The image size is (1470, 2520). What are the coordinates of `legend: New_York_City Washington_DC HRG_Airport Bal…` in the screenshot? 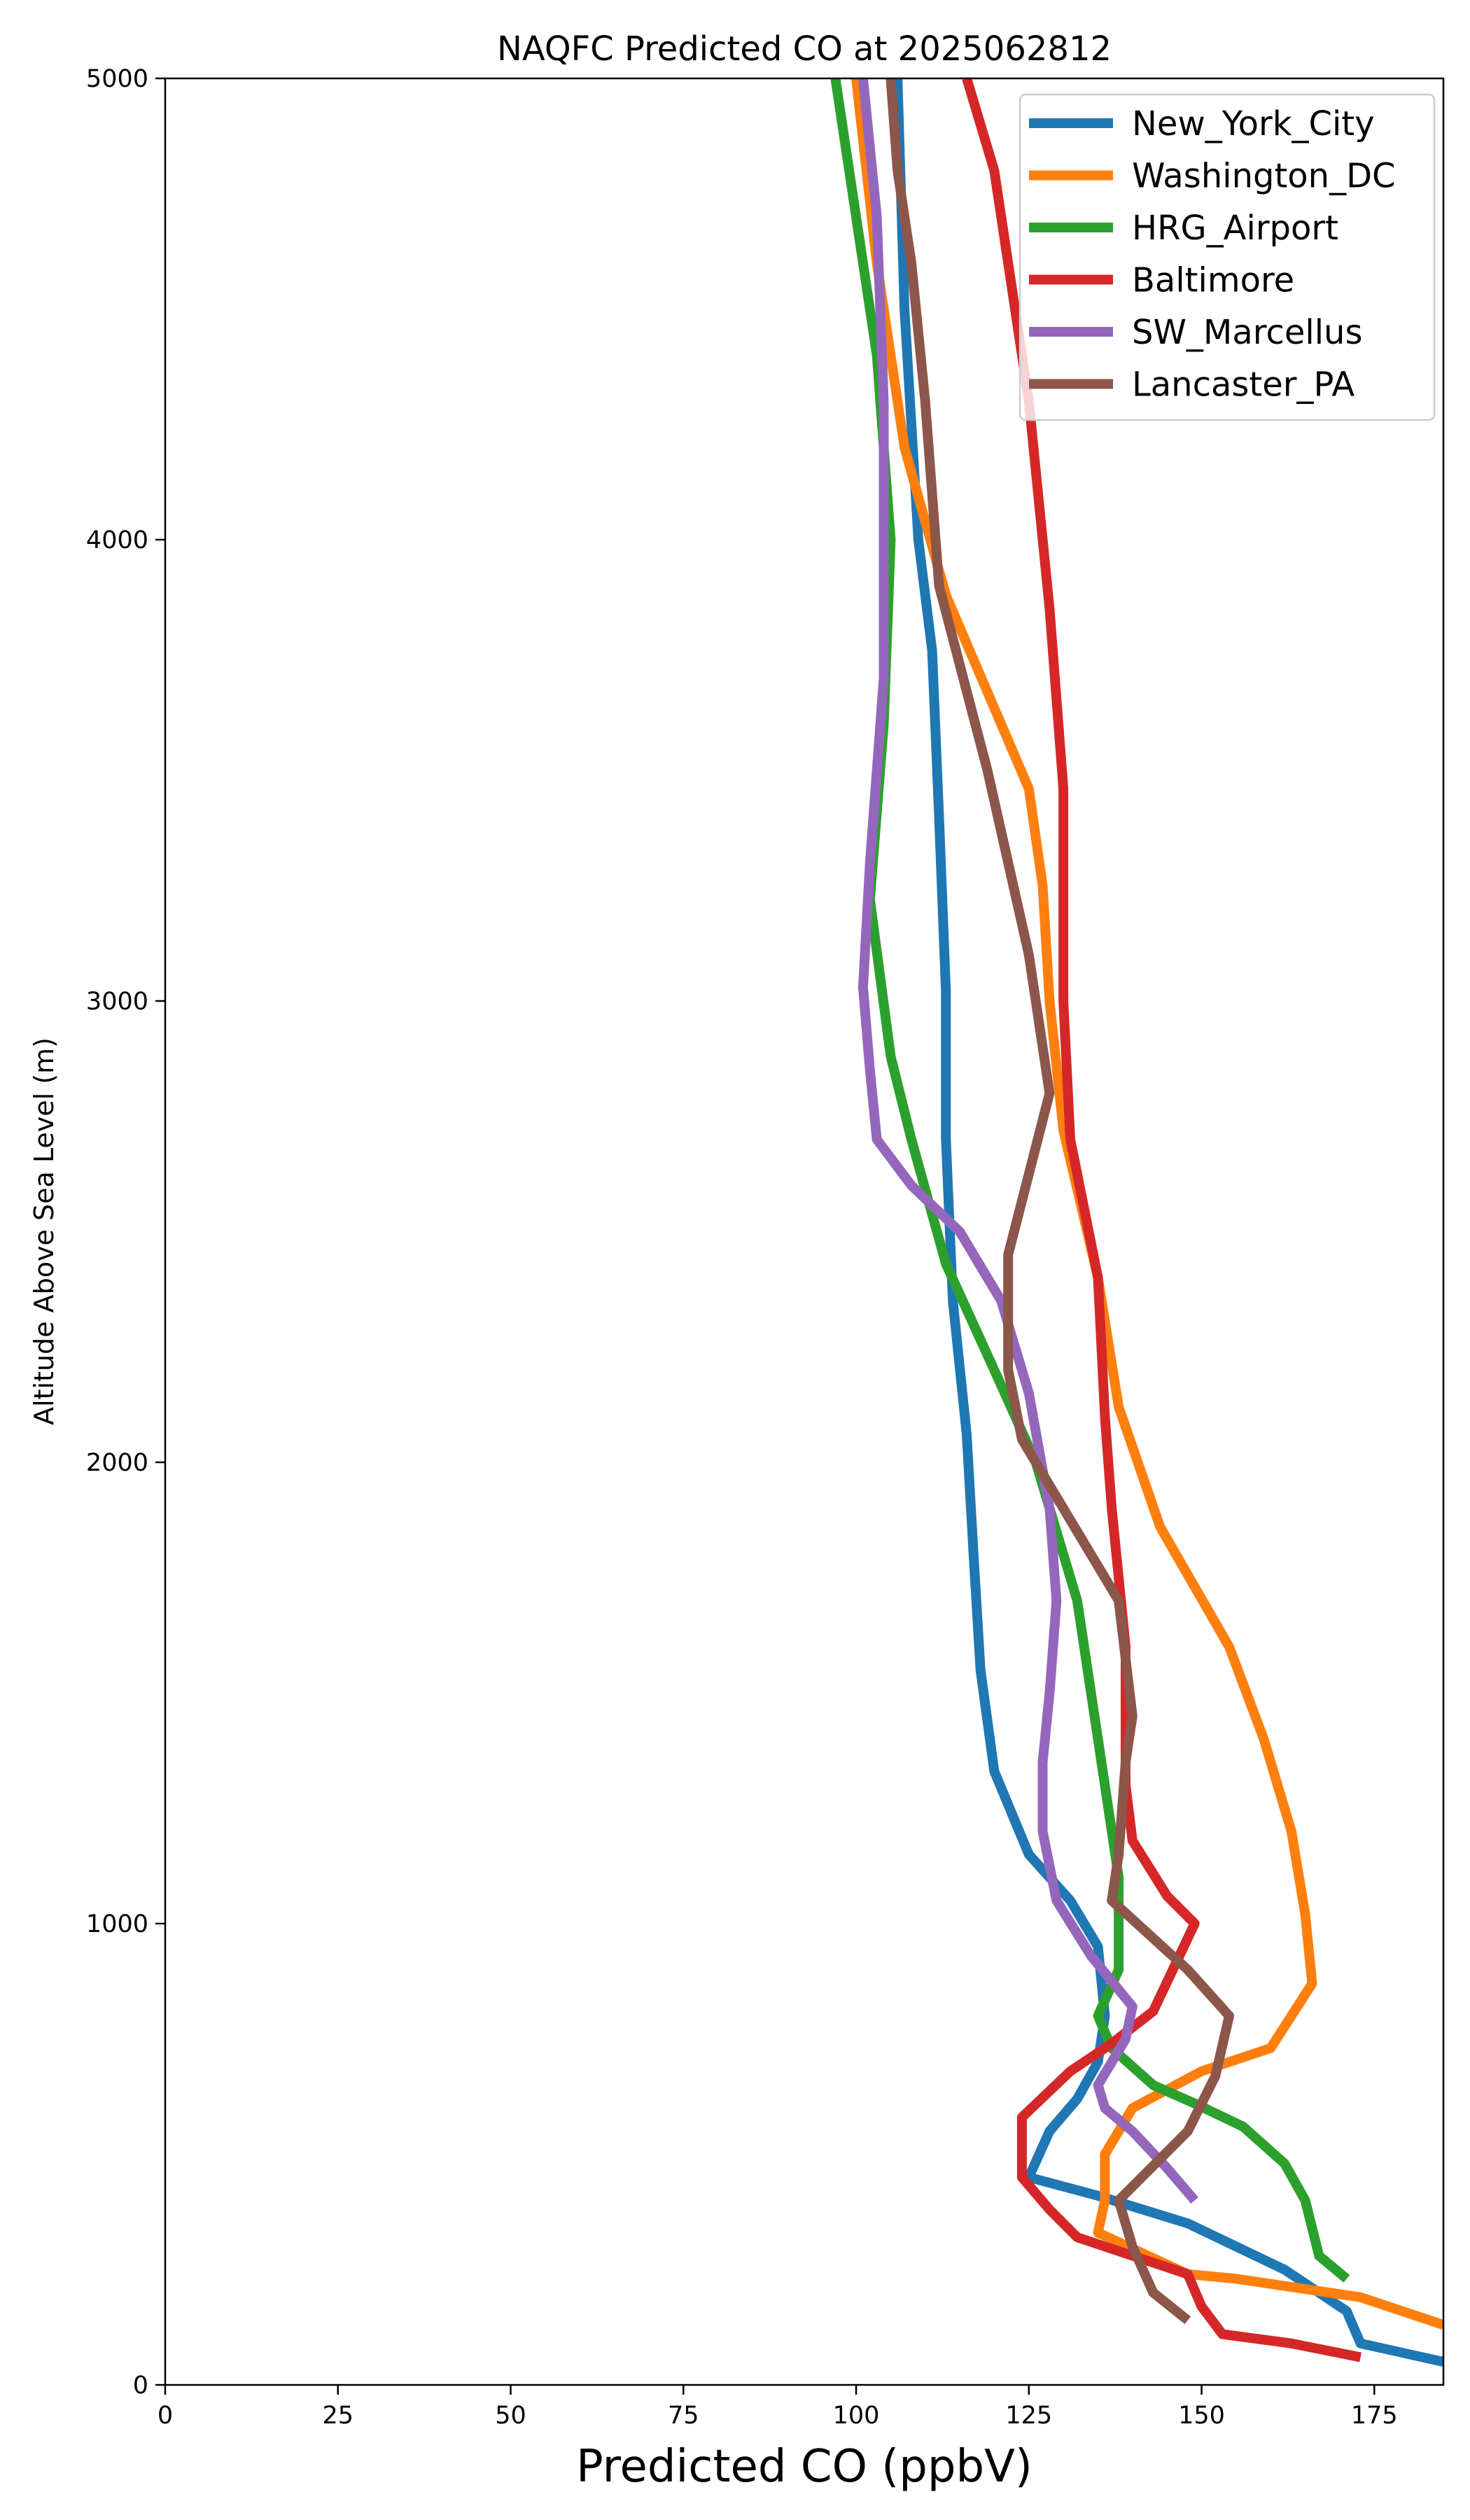 It's located at (1227, 257).